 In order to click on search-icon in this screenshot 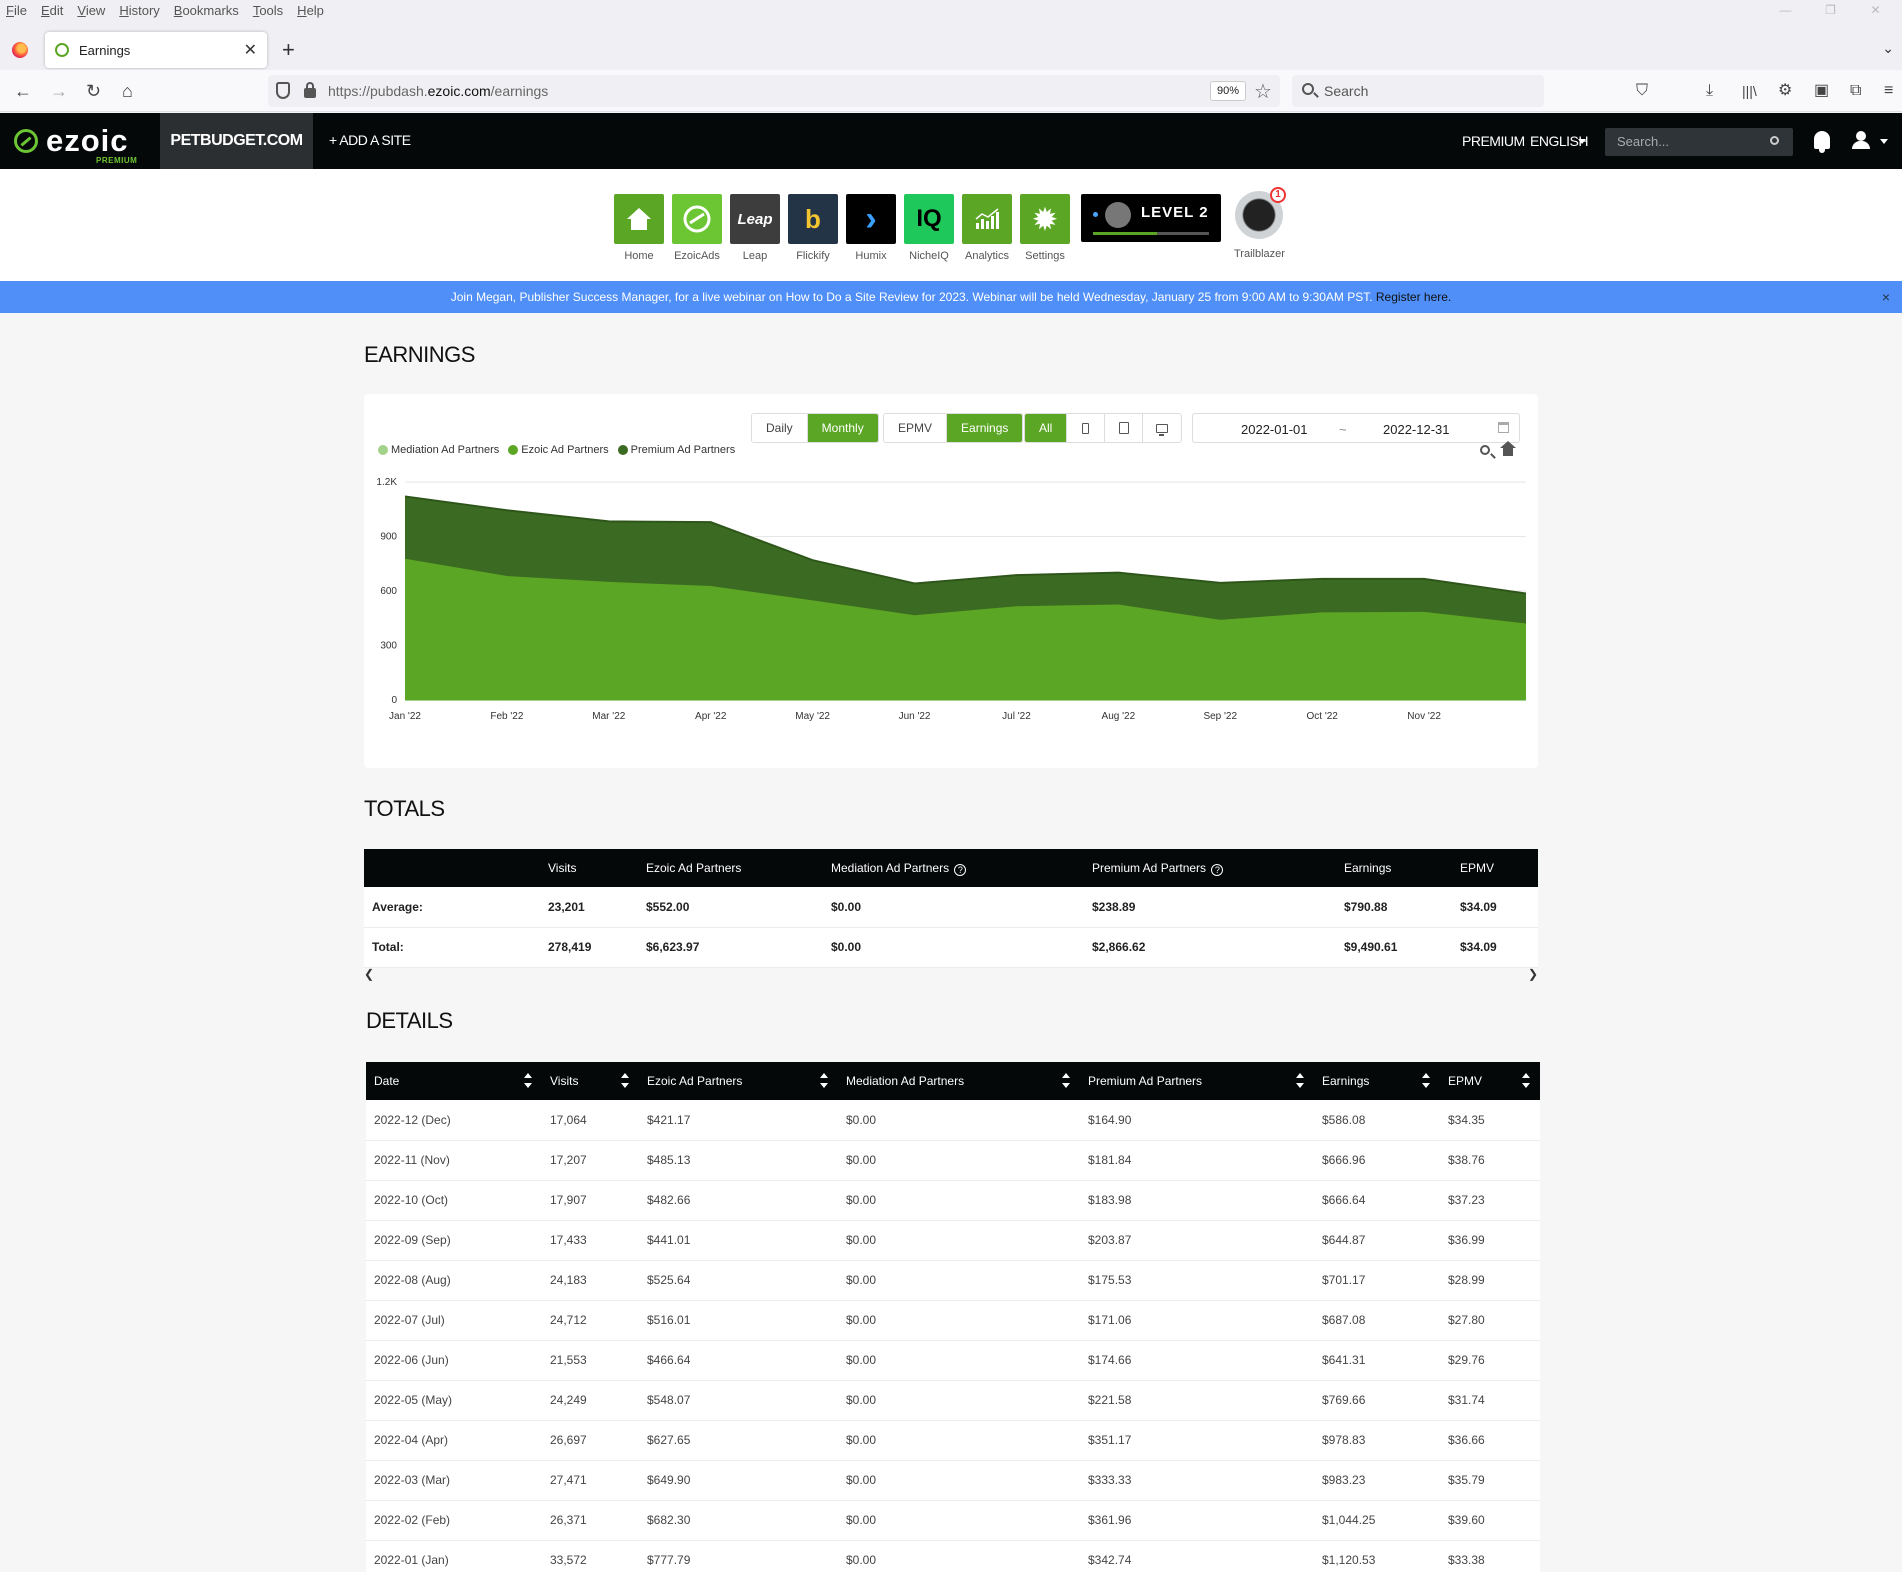, I will do `click(1774, 140)`.